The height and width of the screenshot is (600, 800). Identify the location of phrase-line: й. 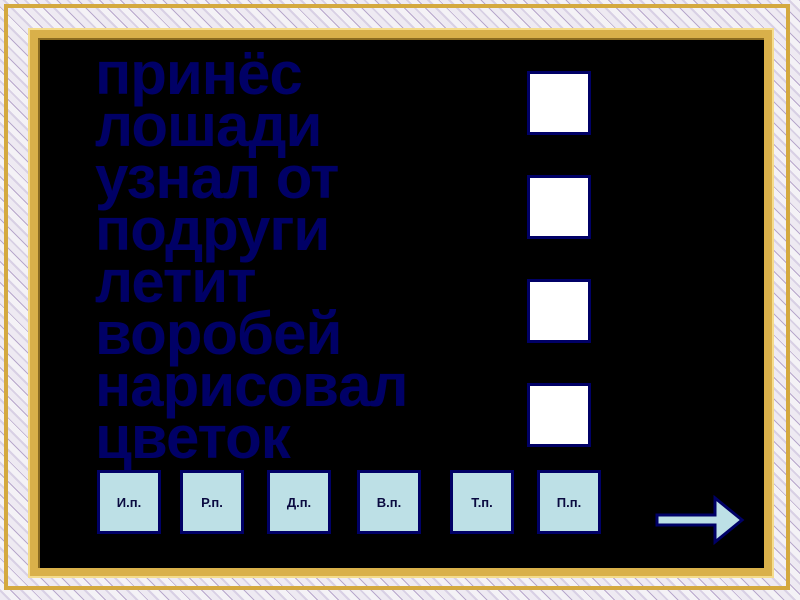
(323, 333).